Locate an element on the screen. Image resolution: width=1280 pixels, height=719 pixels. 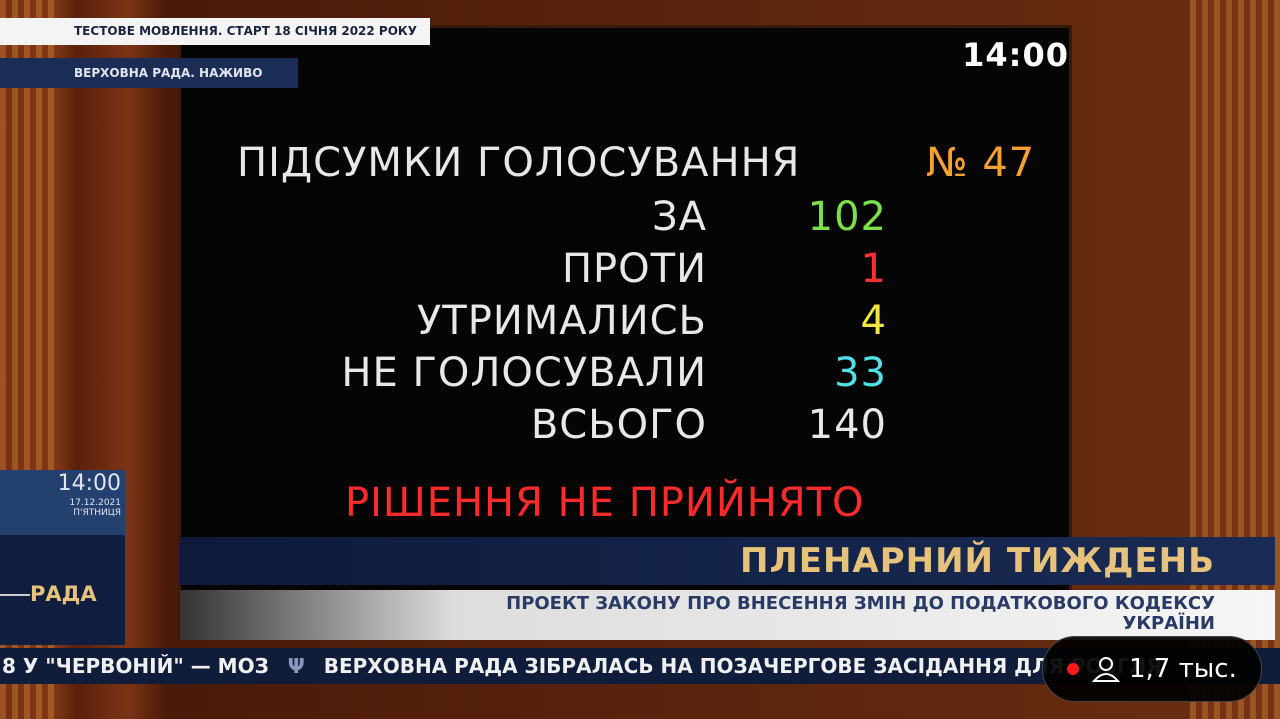
board-clock: 14:00 is located at coordinates (1015, 55).